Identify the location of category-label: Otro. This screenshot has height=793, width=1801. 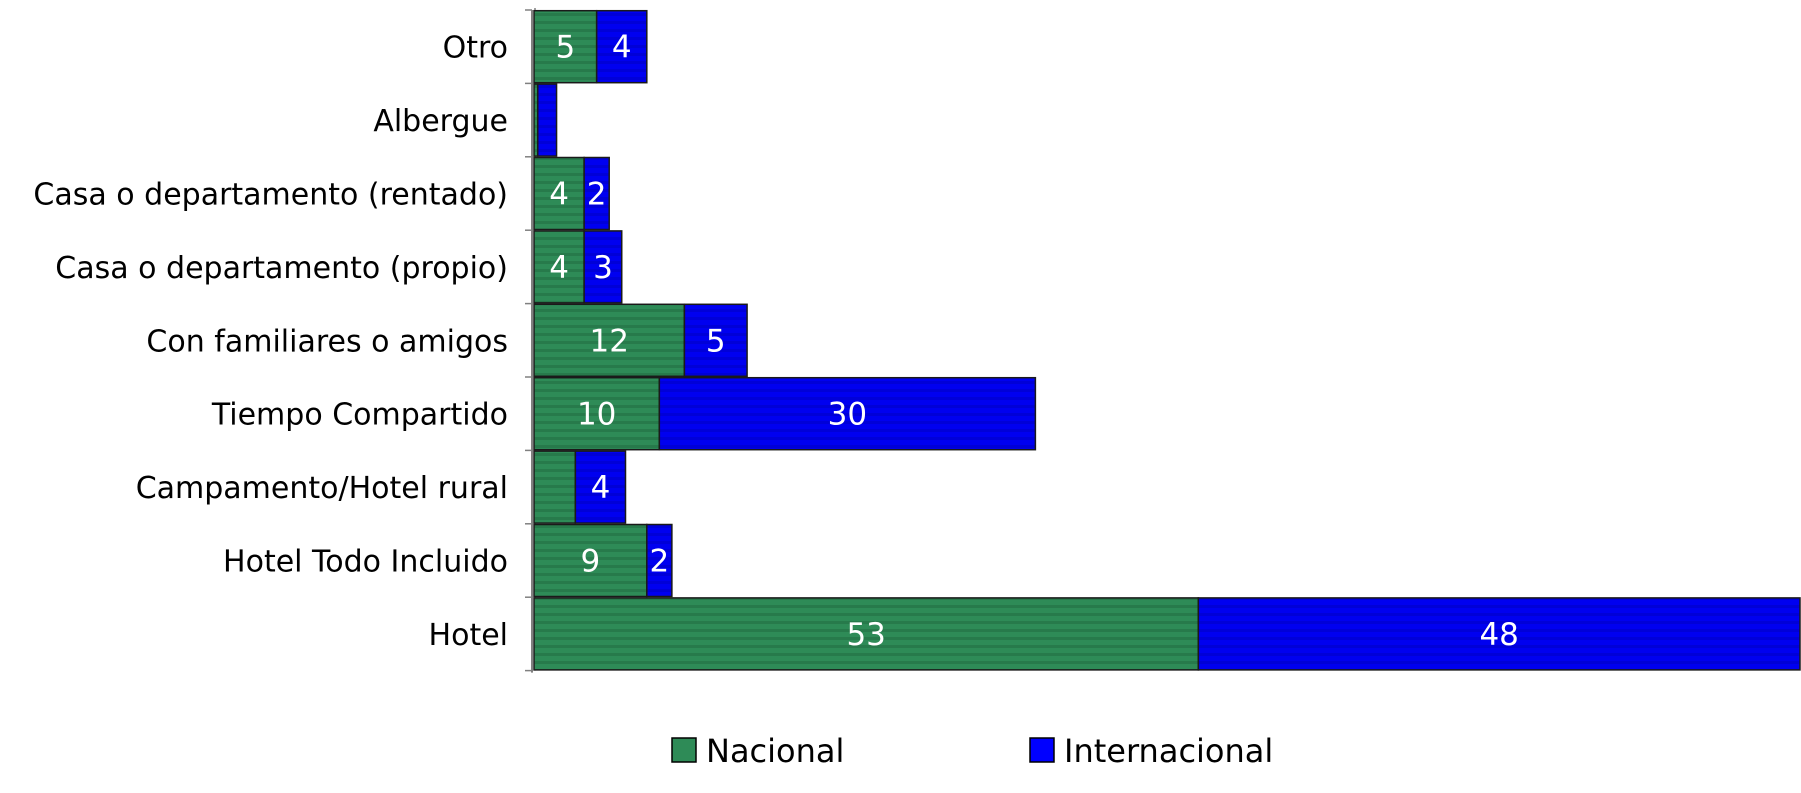
(475, 48).